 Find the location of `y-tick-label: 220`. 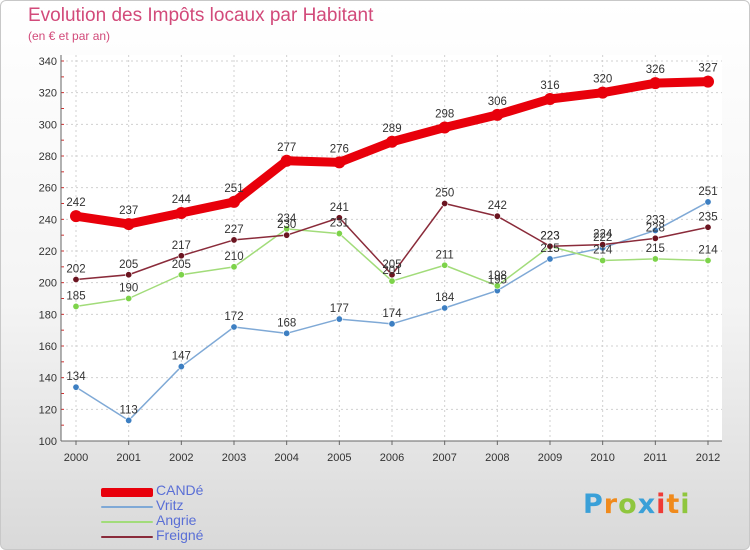

y-tick-label: 220 is located at coordinates (48, 252).